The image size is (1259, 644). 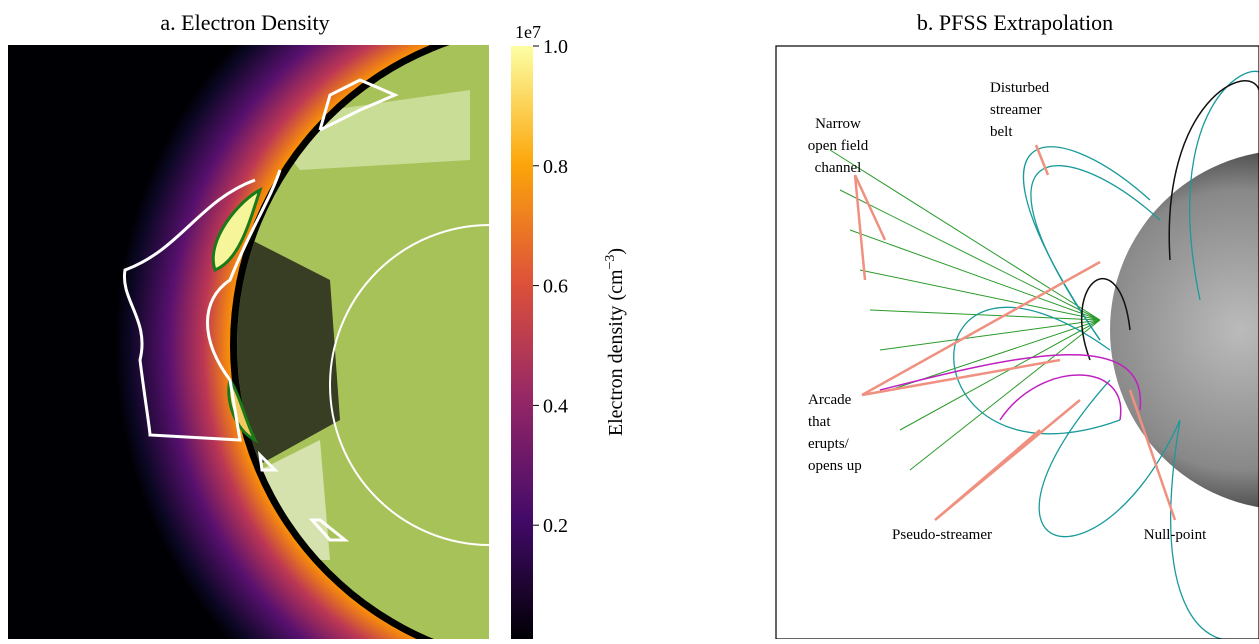 What do you see at coordinates (838, 146) in the screenshot?
I see `annotation: open field` at bounding box center [838, 146].